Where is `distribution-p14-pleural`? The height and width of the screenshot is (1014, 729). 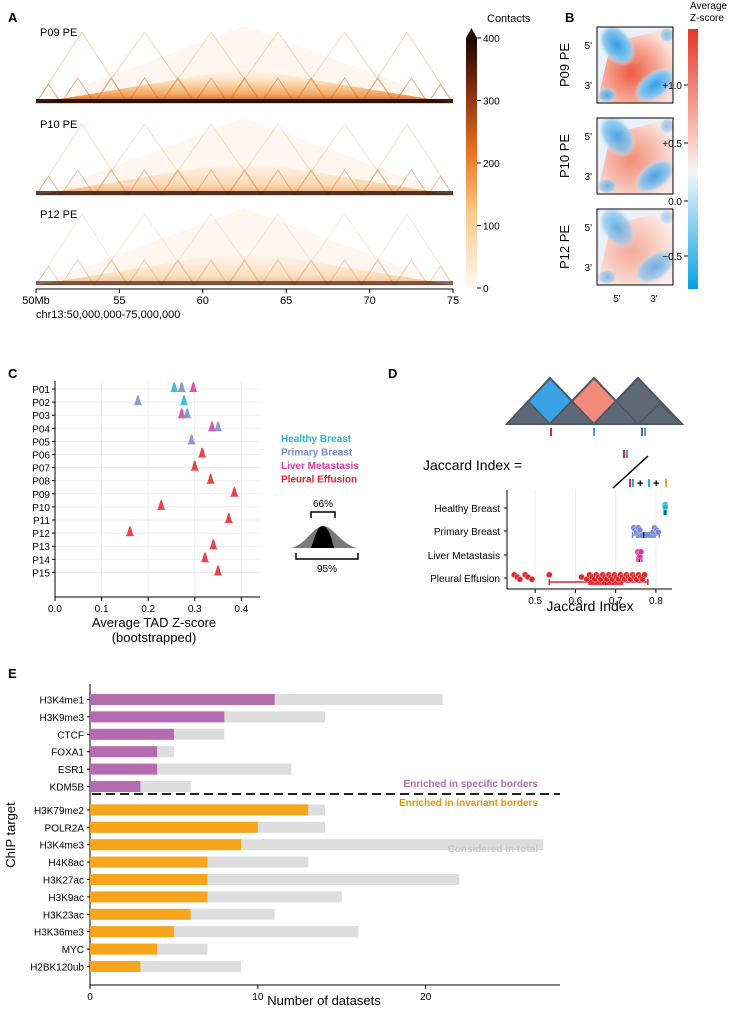 distribution-p14-pleural is located at coordinates (205, 557).